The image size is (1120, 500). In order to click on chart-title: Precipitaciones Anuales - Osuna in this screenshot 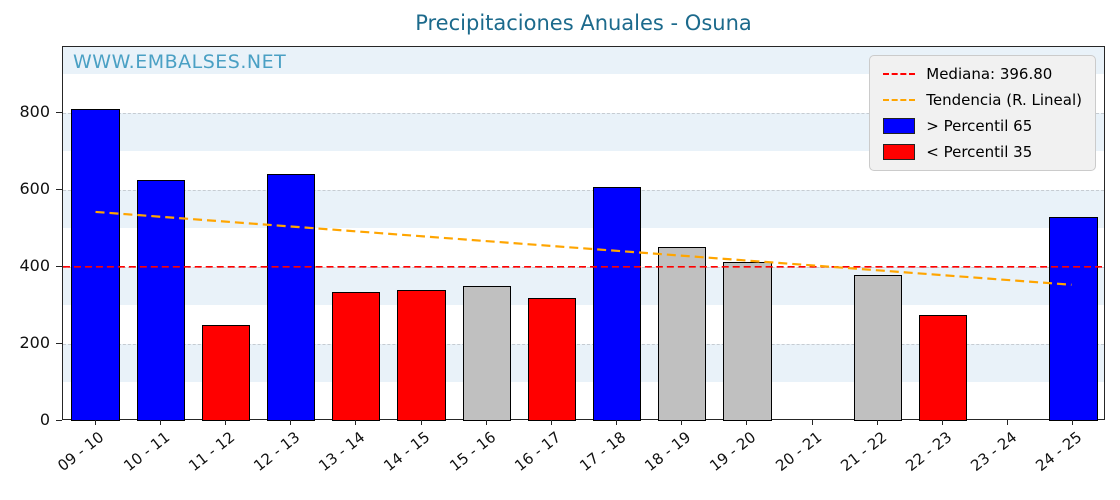, I will do `click(583, 23)`.